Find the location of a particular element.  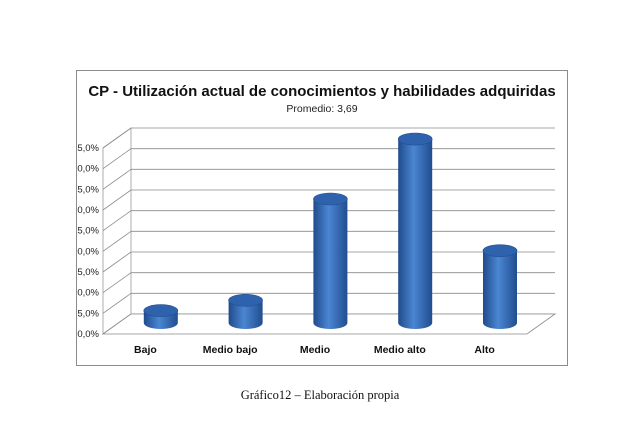

bar-medio is located at coordinates (330, 264).